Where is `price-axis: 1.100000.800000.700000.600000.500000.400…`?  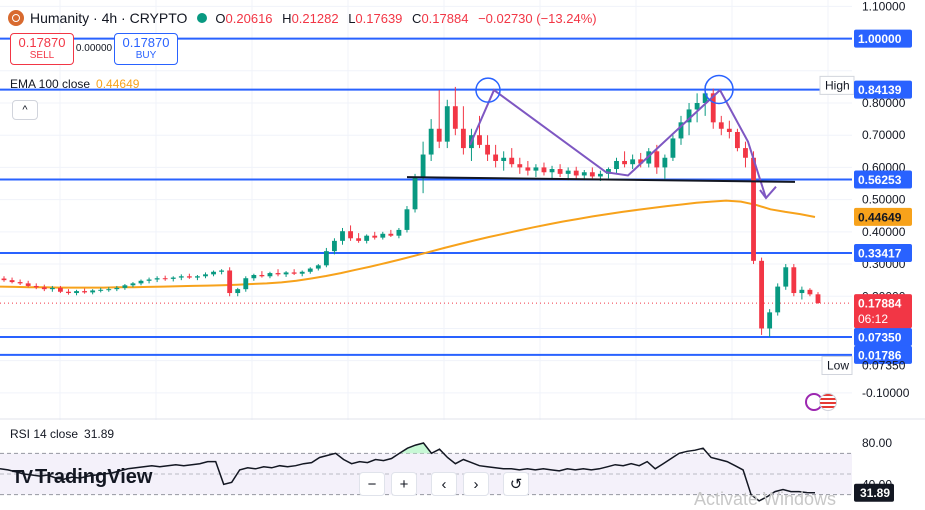 price-axis: 1.100000.800000.700000.600000.500000.400… is located at coordinates (865, 251).